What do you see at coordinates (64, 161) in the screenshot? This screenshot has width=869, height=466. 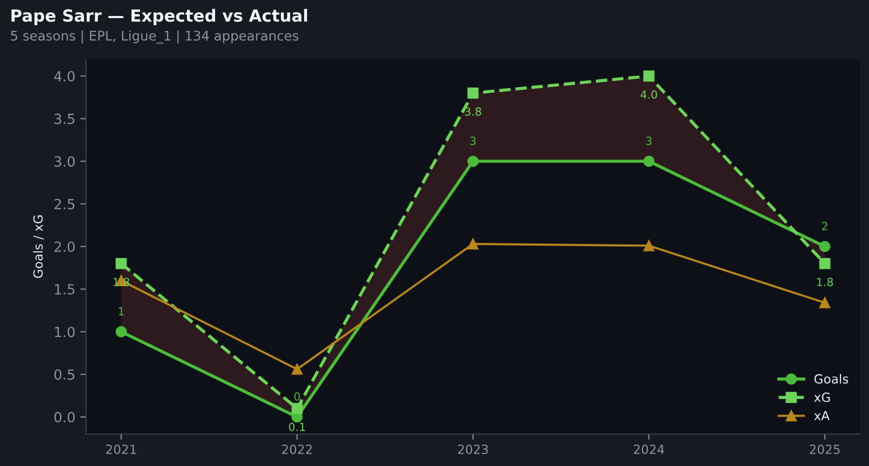 I see `y-tick-label: 3.0` at bounding box center [64, 161].